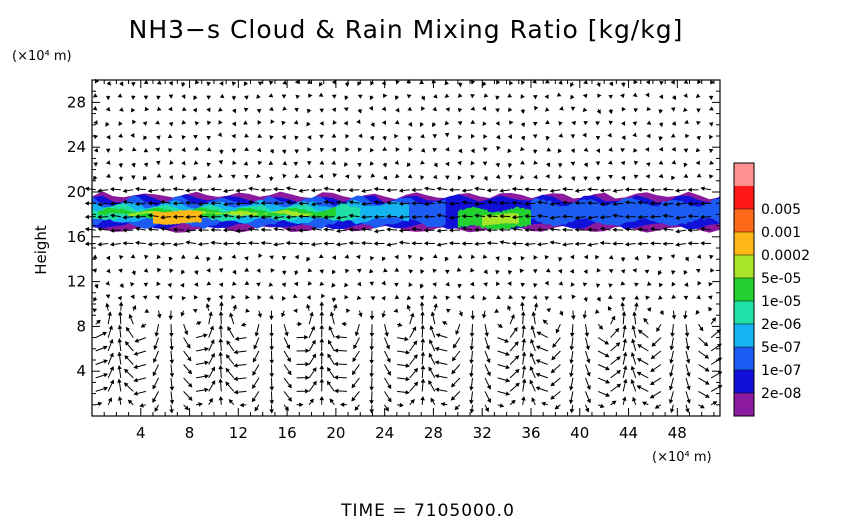 The height and width of the screenshot is (519, 854). Describe the element at coordinates (781, 371) in the screenshot. I see `colorbar-tick-label: 1e-07` at that location.